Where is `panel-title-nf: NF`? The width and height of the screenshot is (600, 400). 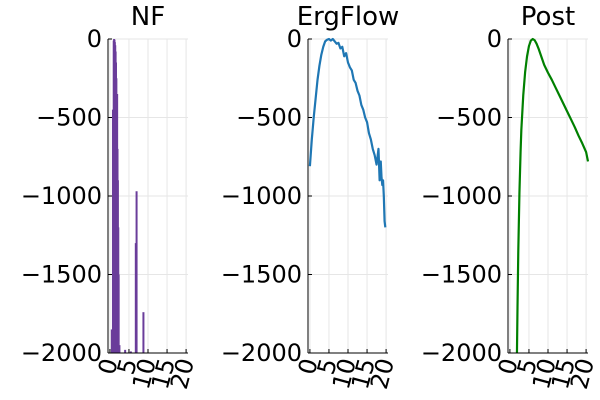
panel-title-nf: NF is located at coordinates (148, 17).